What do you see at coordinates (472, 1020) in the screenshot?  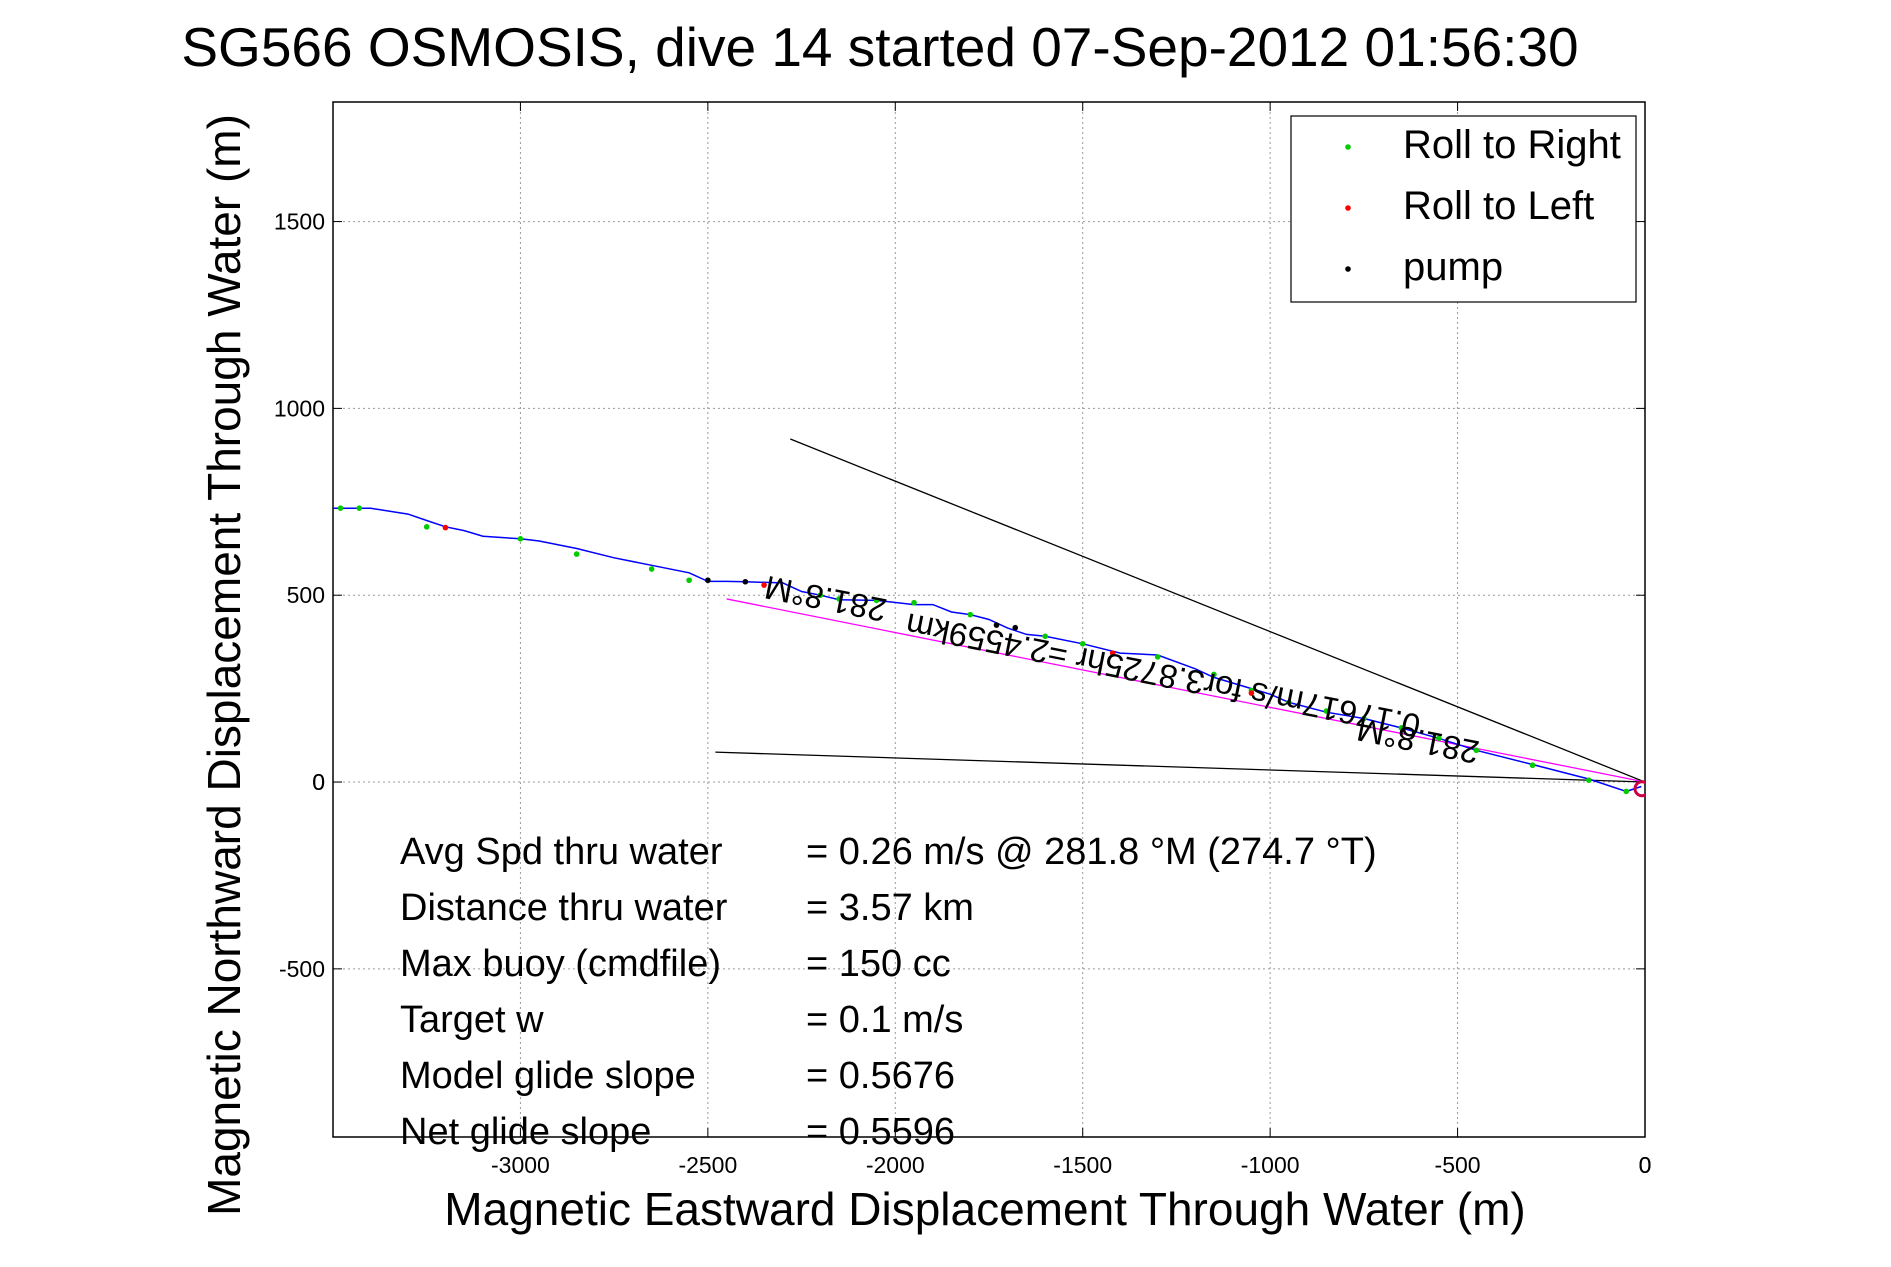 I see `stat-label: Target w` at bounding box center [472, 1020].